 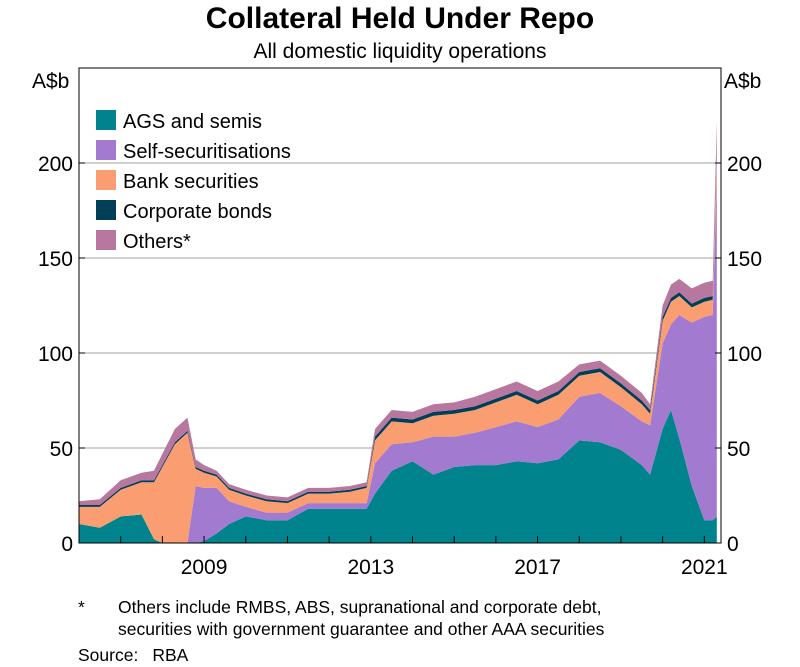 I want to click on y-tick-left-0: 0, so click(x=67, y=544).